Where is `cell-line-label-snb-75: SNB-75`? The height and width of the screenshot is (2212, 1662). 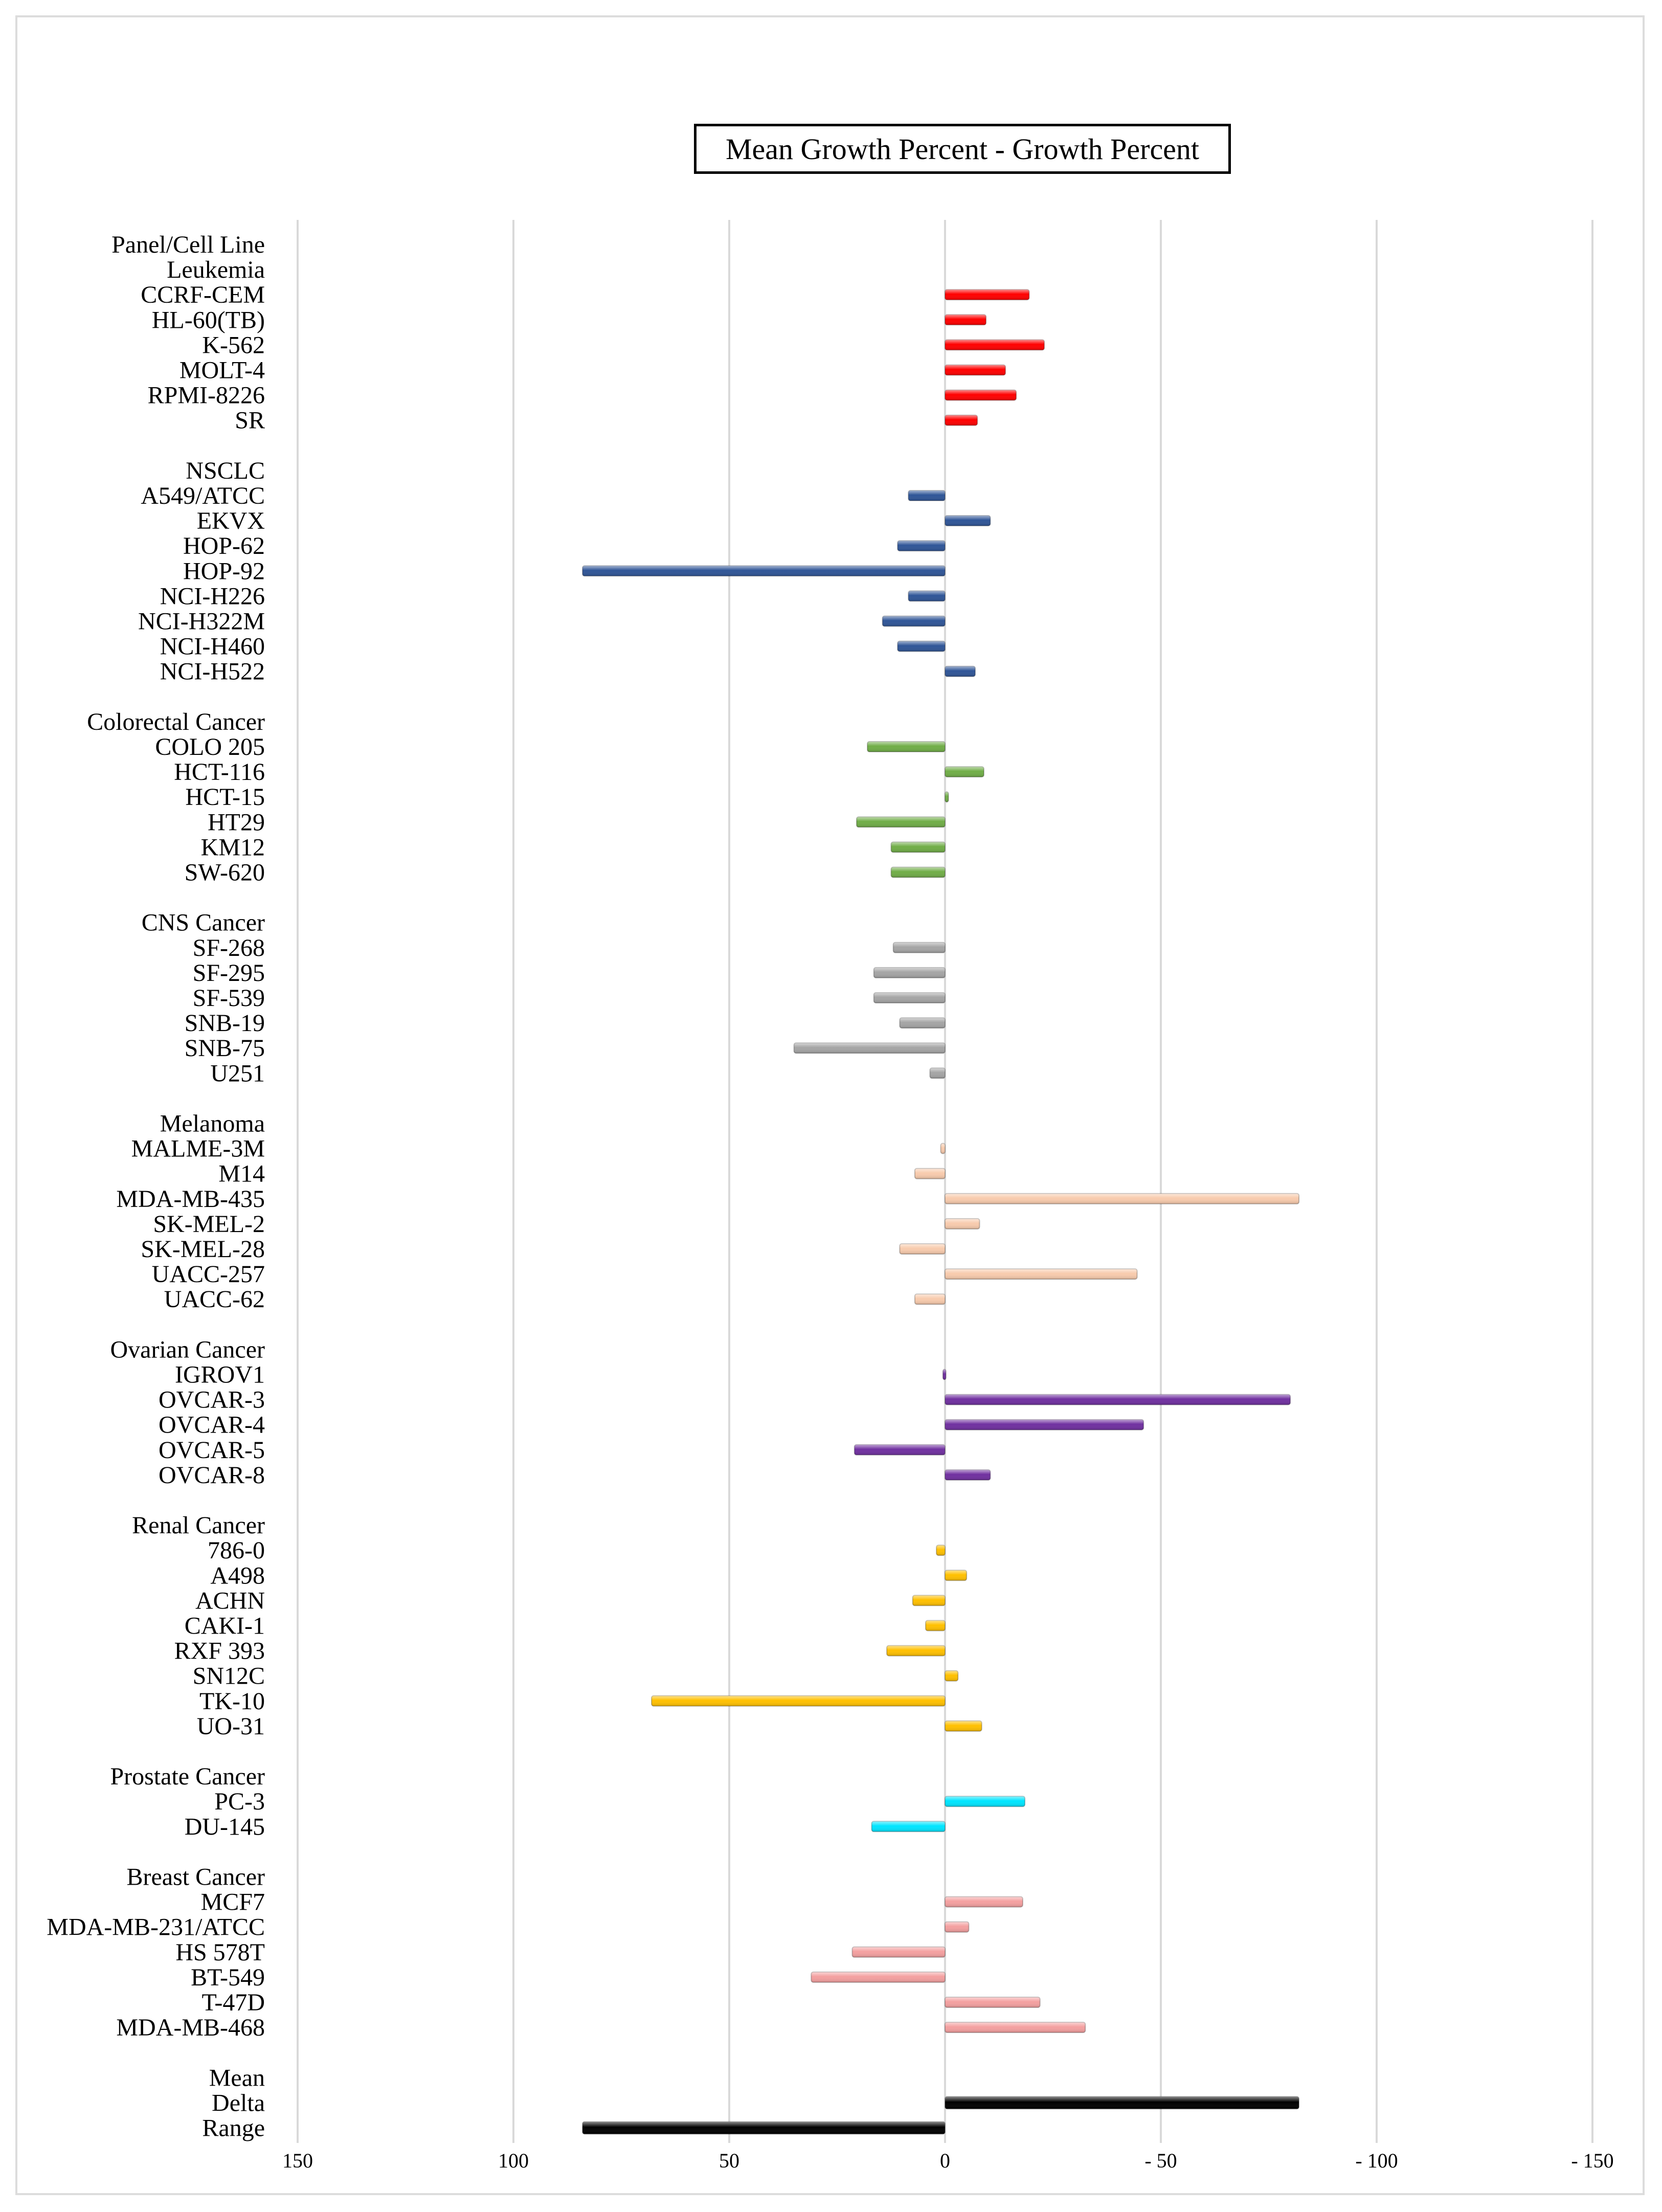
cell-line-label-snb-75: SNB-75 is located at coordinates (225, 1048).